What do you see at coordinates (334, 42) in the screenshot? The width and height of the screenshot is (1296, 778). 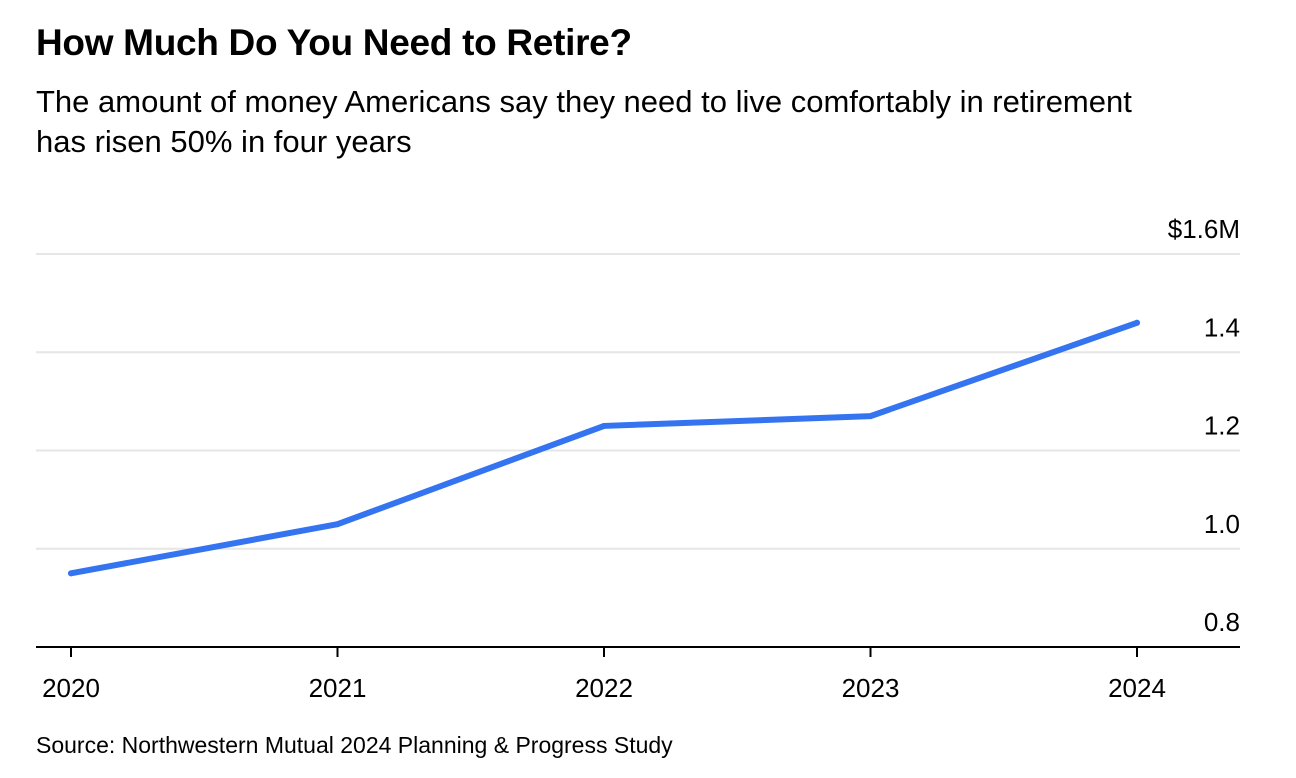 I see `chart-title: How Much Do You Need to Retire?` at bounding box center [334, 42].